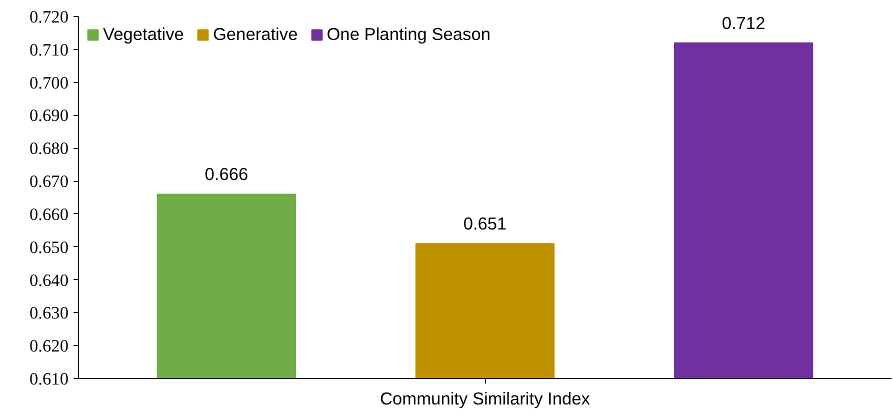 The image size is (893, 418). What do you see at coordinates (49, 148) in the screenshot?
I see `y-tick-label: 0.680` at bounding box center [49, 148].